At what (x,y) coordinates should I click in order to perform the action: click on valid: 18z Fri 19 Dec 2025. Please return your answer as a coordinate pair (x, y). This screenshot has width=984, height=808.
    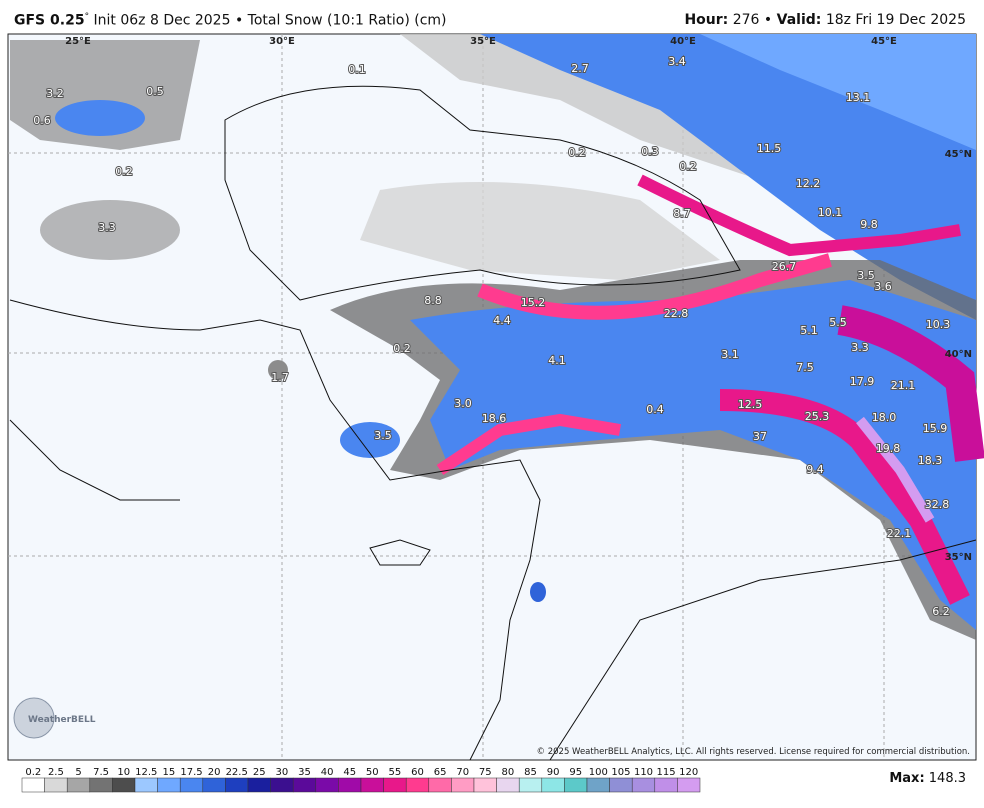
    Looking at the image, I should click on (895, 20).